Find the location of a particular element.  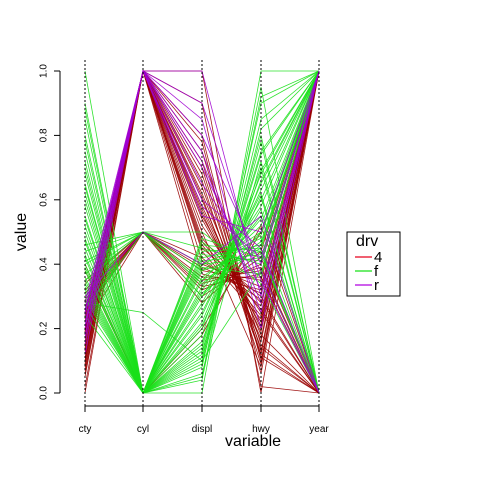

y-tick-label: 0.2 is located at coordinates (44, 328).